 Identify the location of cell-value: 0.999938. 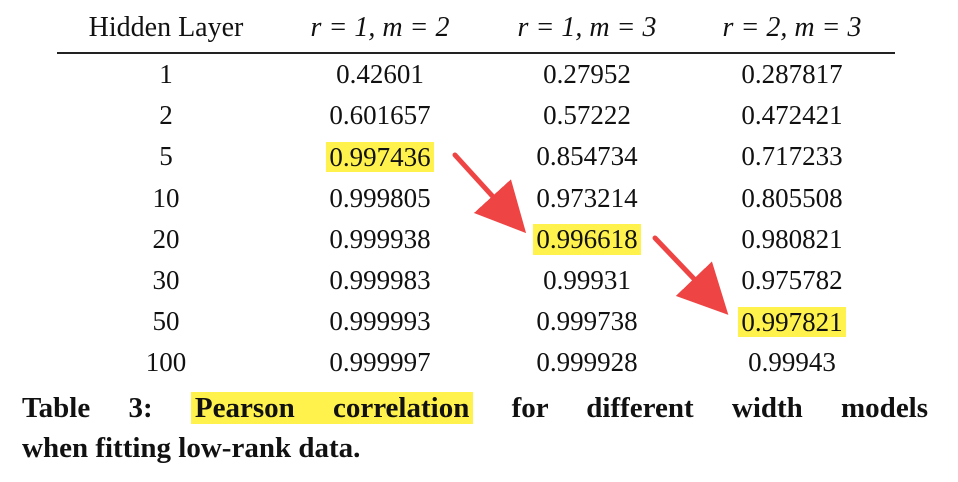
(380, 238).